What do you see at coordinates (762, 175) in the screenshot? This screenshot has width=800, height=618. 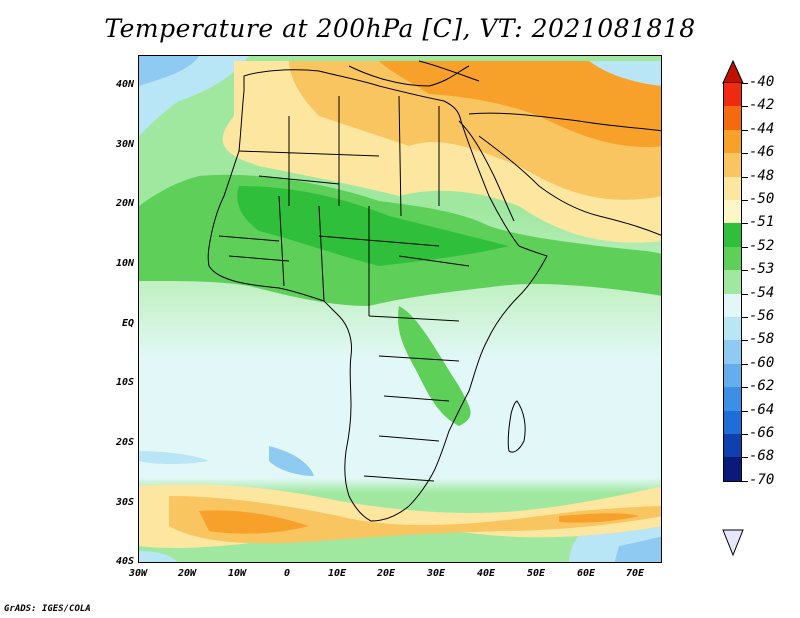 I see `colorbar-label: -48` at bounding box center [762, 175].